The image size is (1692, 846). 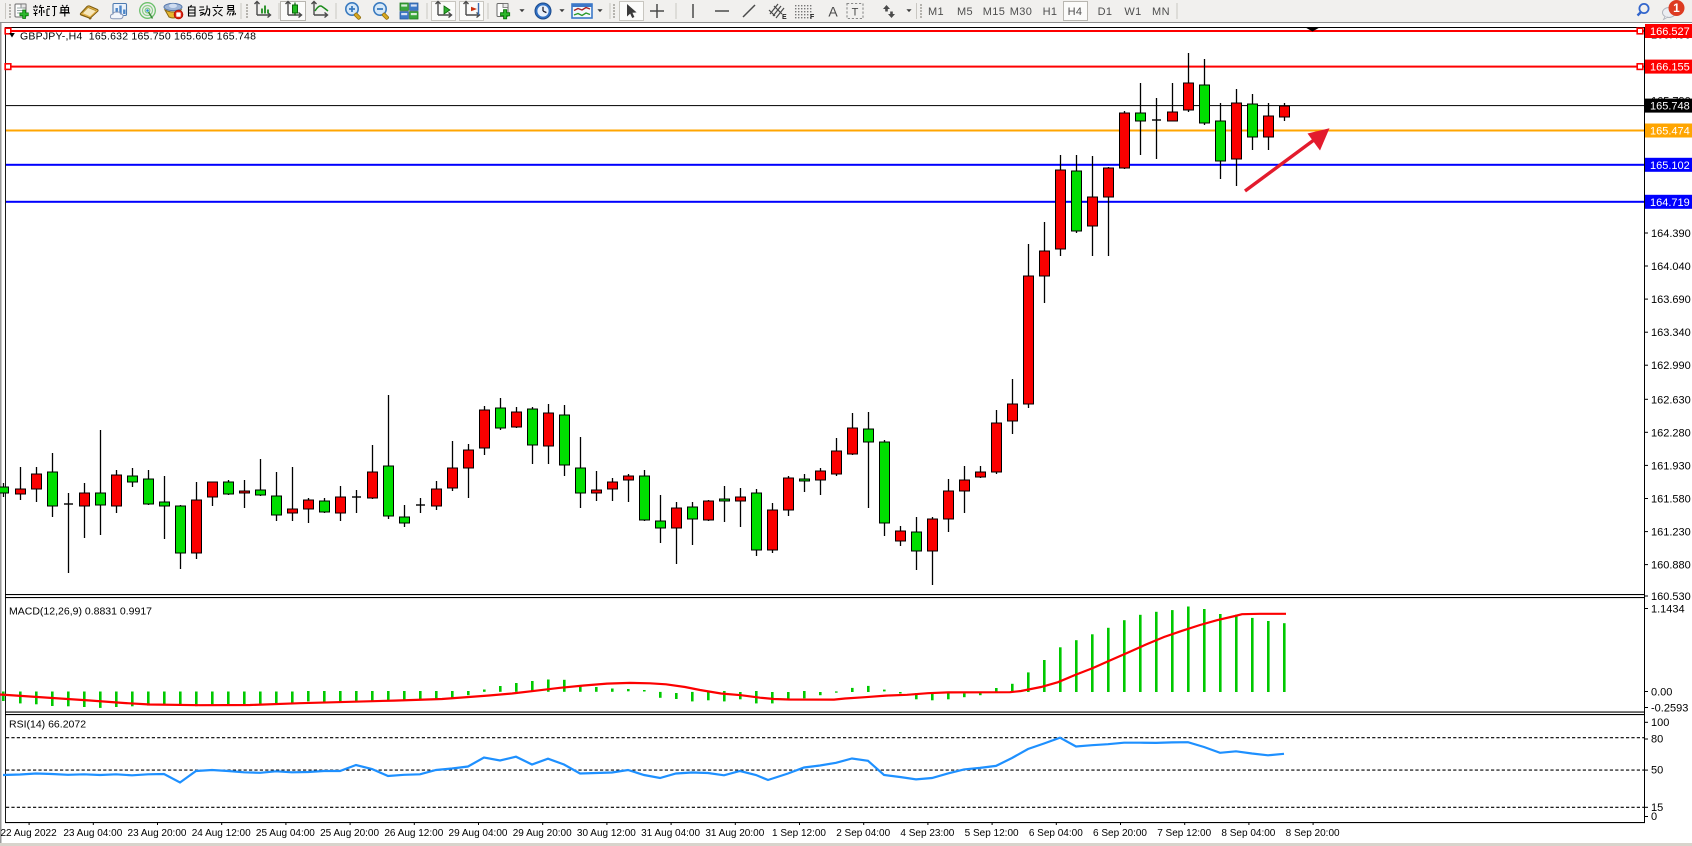 What do you see at coordinates (1671, 533) in the screenshot?
I see `svg-text: 161.230` at bounding box center [1671, 533].